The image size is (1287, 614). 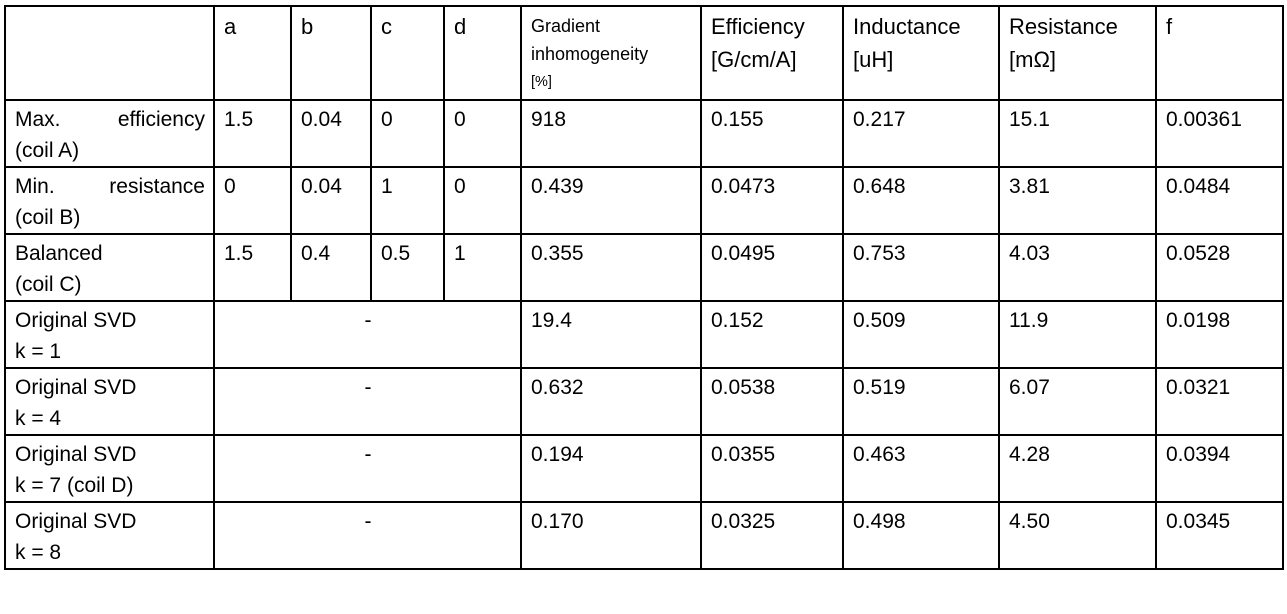 What do you see at coordinates (1219, 133) in the screenshot?
I see `cell-f: 0.00361` at bounding box center [1219, 133].